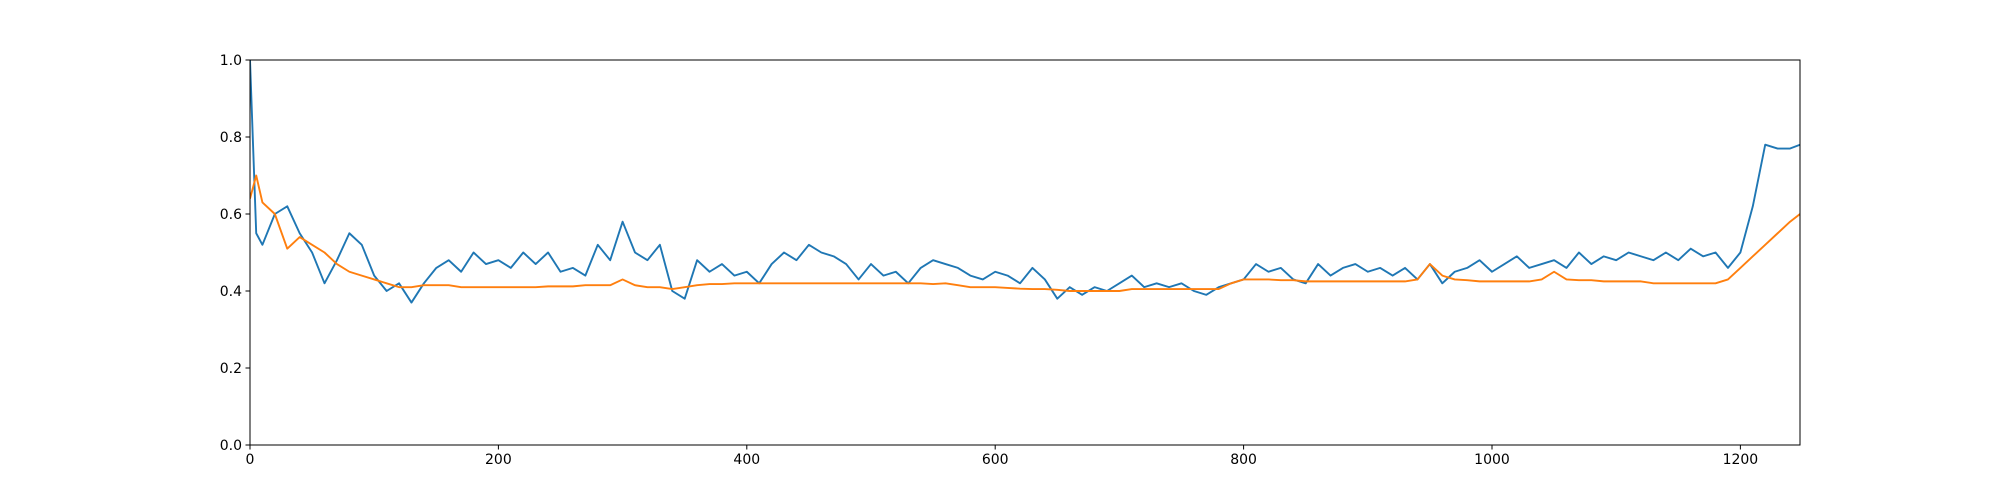 The image size is (2000, 500). I want to click on y-tick-label: 0.6, so click(231, 215).